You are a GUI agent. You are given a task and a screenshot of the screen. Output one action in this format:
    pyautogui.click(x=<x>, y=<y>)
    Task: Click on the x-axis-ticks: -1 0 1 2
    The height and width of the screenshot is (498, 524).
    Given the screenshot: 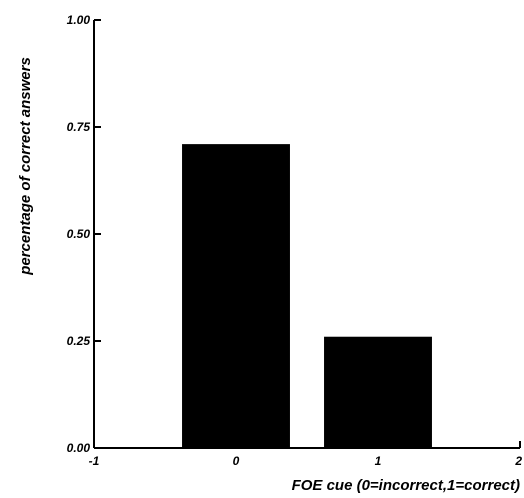 What is the action you would take?
    pyautogui.click(x=305, y=454)
    